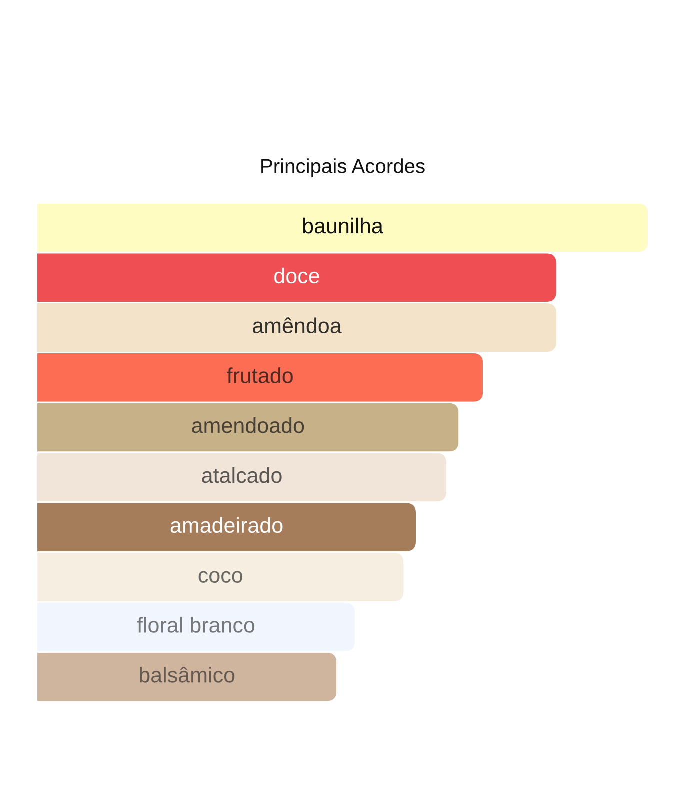 Image resolution: width=680 pixels, height=800 pixels. I want to click on y-tick-label: coco, so click(220, 577).